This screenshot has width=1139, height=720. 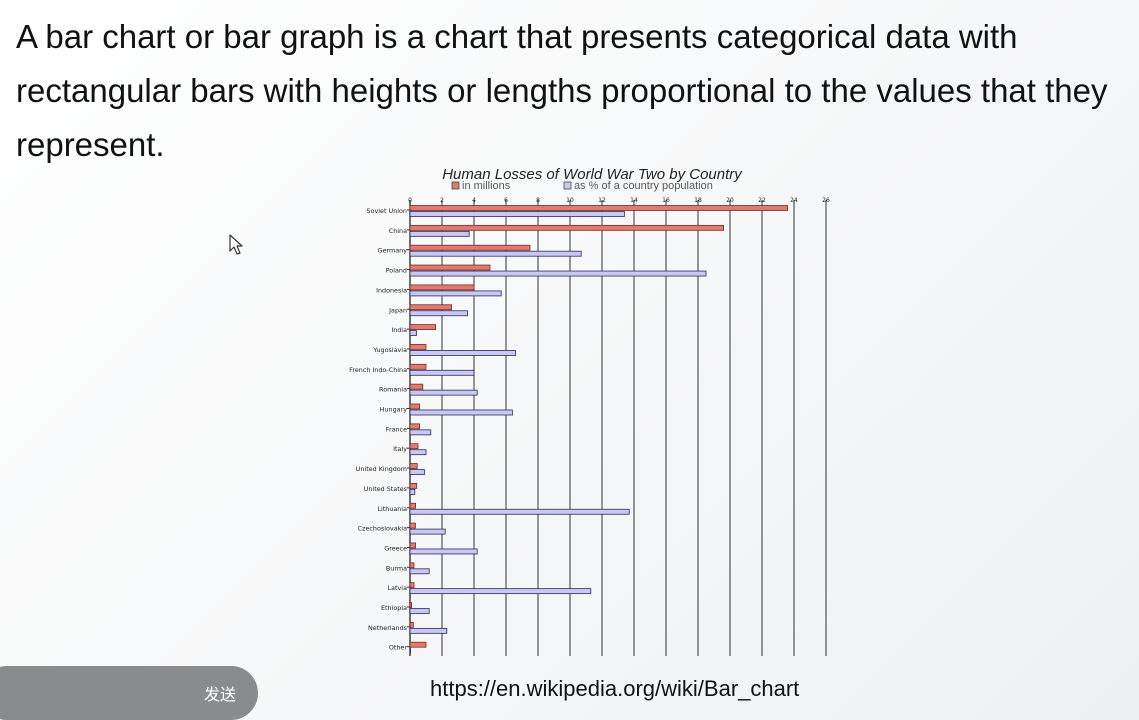 What do you see at coordinates (394, 410) in the screenshot?
I see `y-tick-label: Hungary` at bounding box center [394, 410].